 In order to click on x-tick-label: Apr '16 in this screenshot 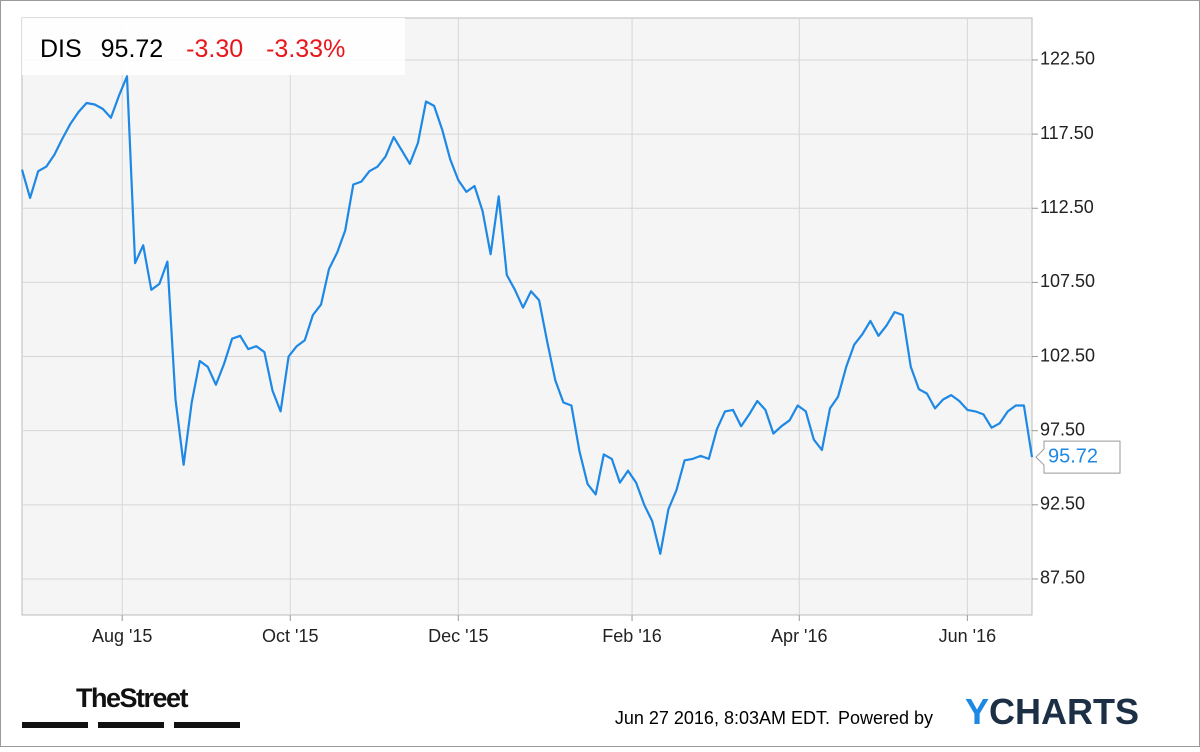, I will do `click(799, 636)`.